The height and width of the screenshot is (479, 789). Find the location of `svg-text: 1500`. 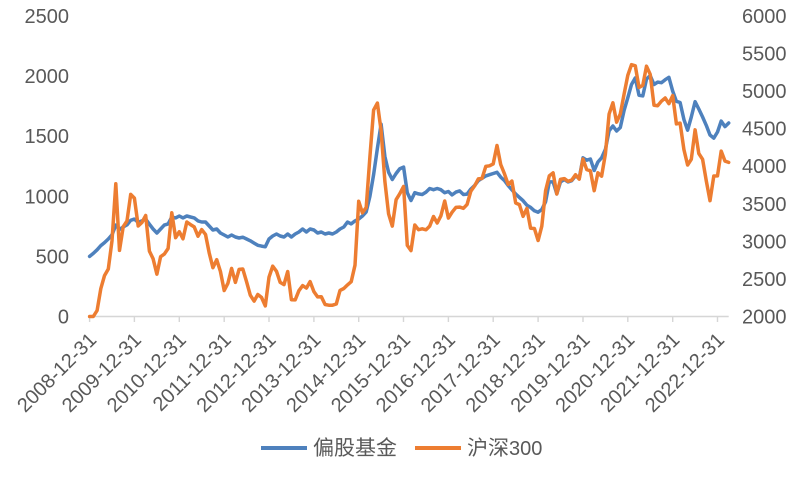

svg-text: 1500 is located at coordinates (47, 137).